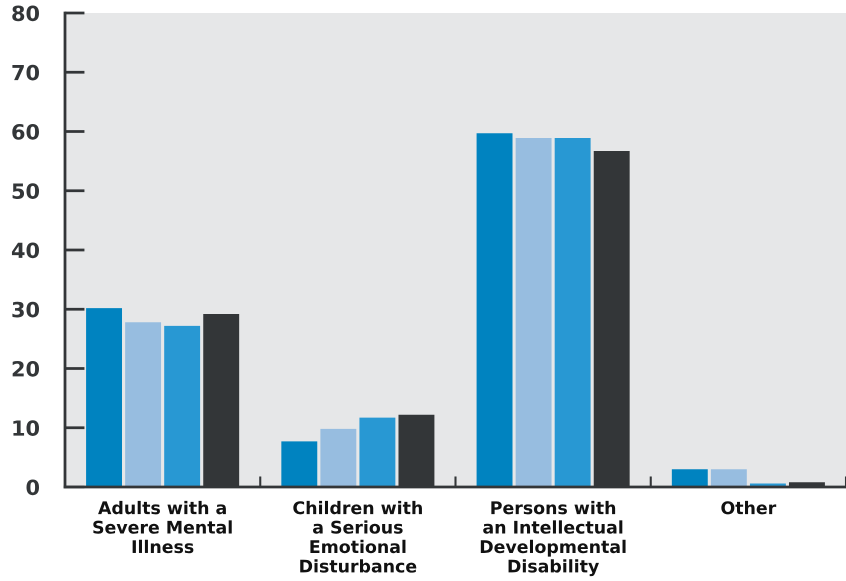  I want to click on y-tick-label: 80, so click(26, 13).